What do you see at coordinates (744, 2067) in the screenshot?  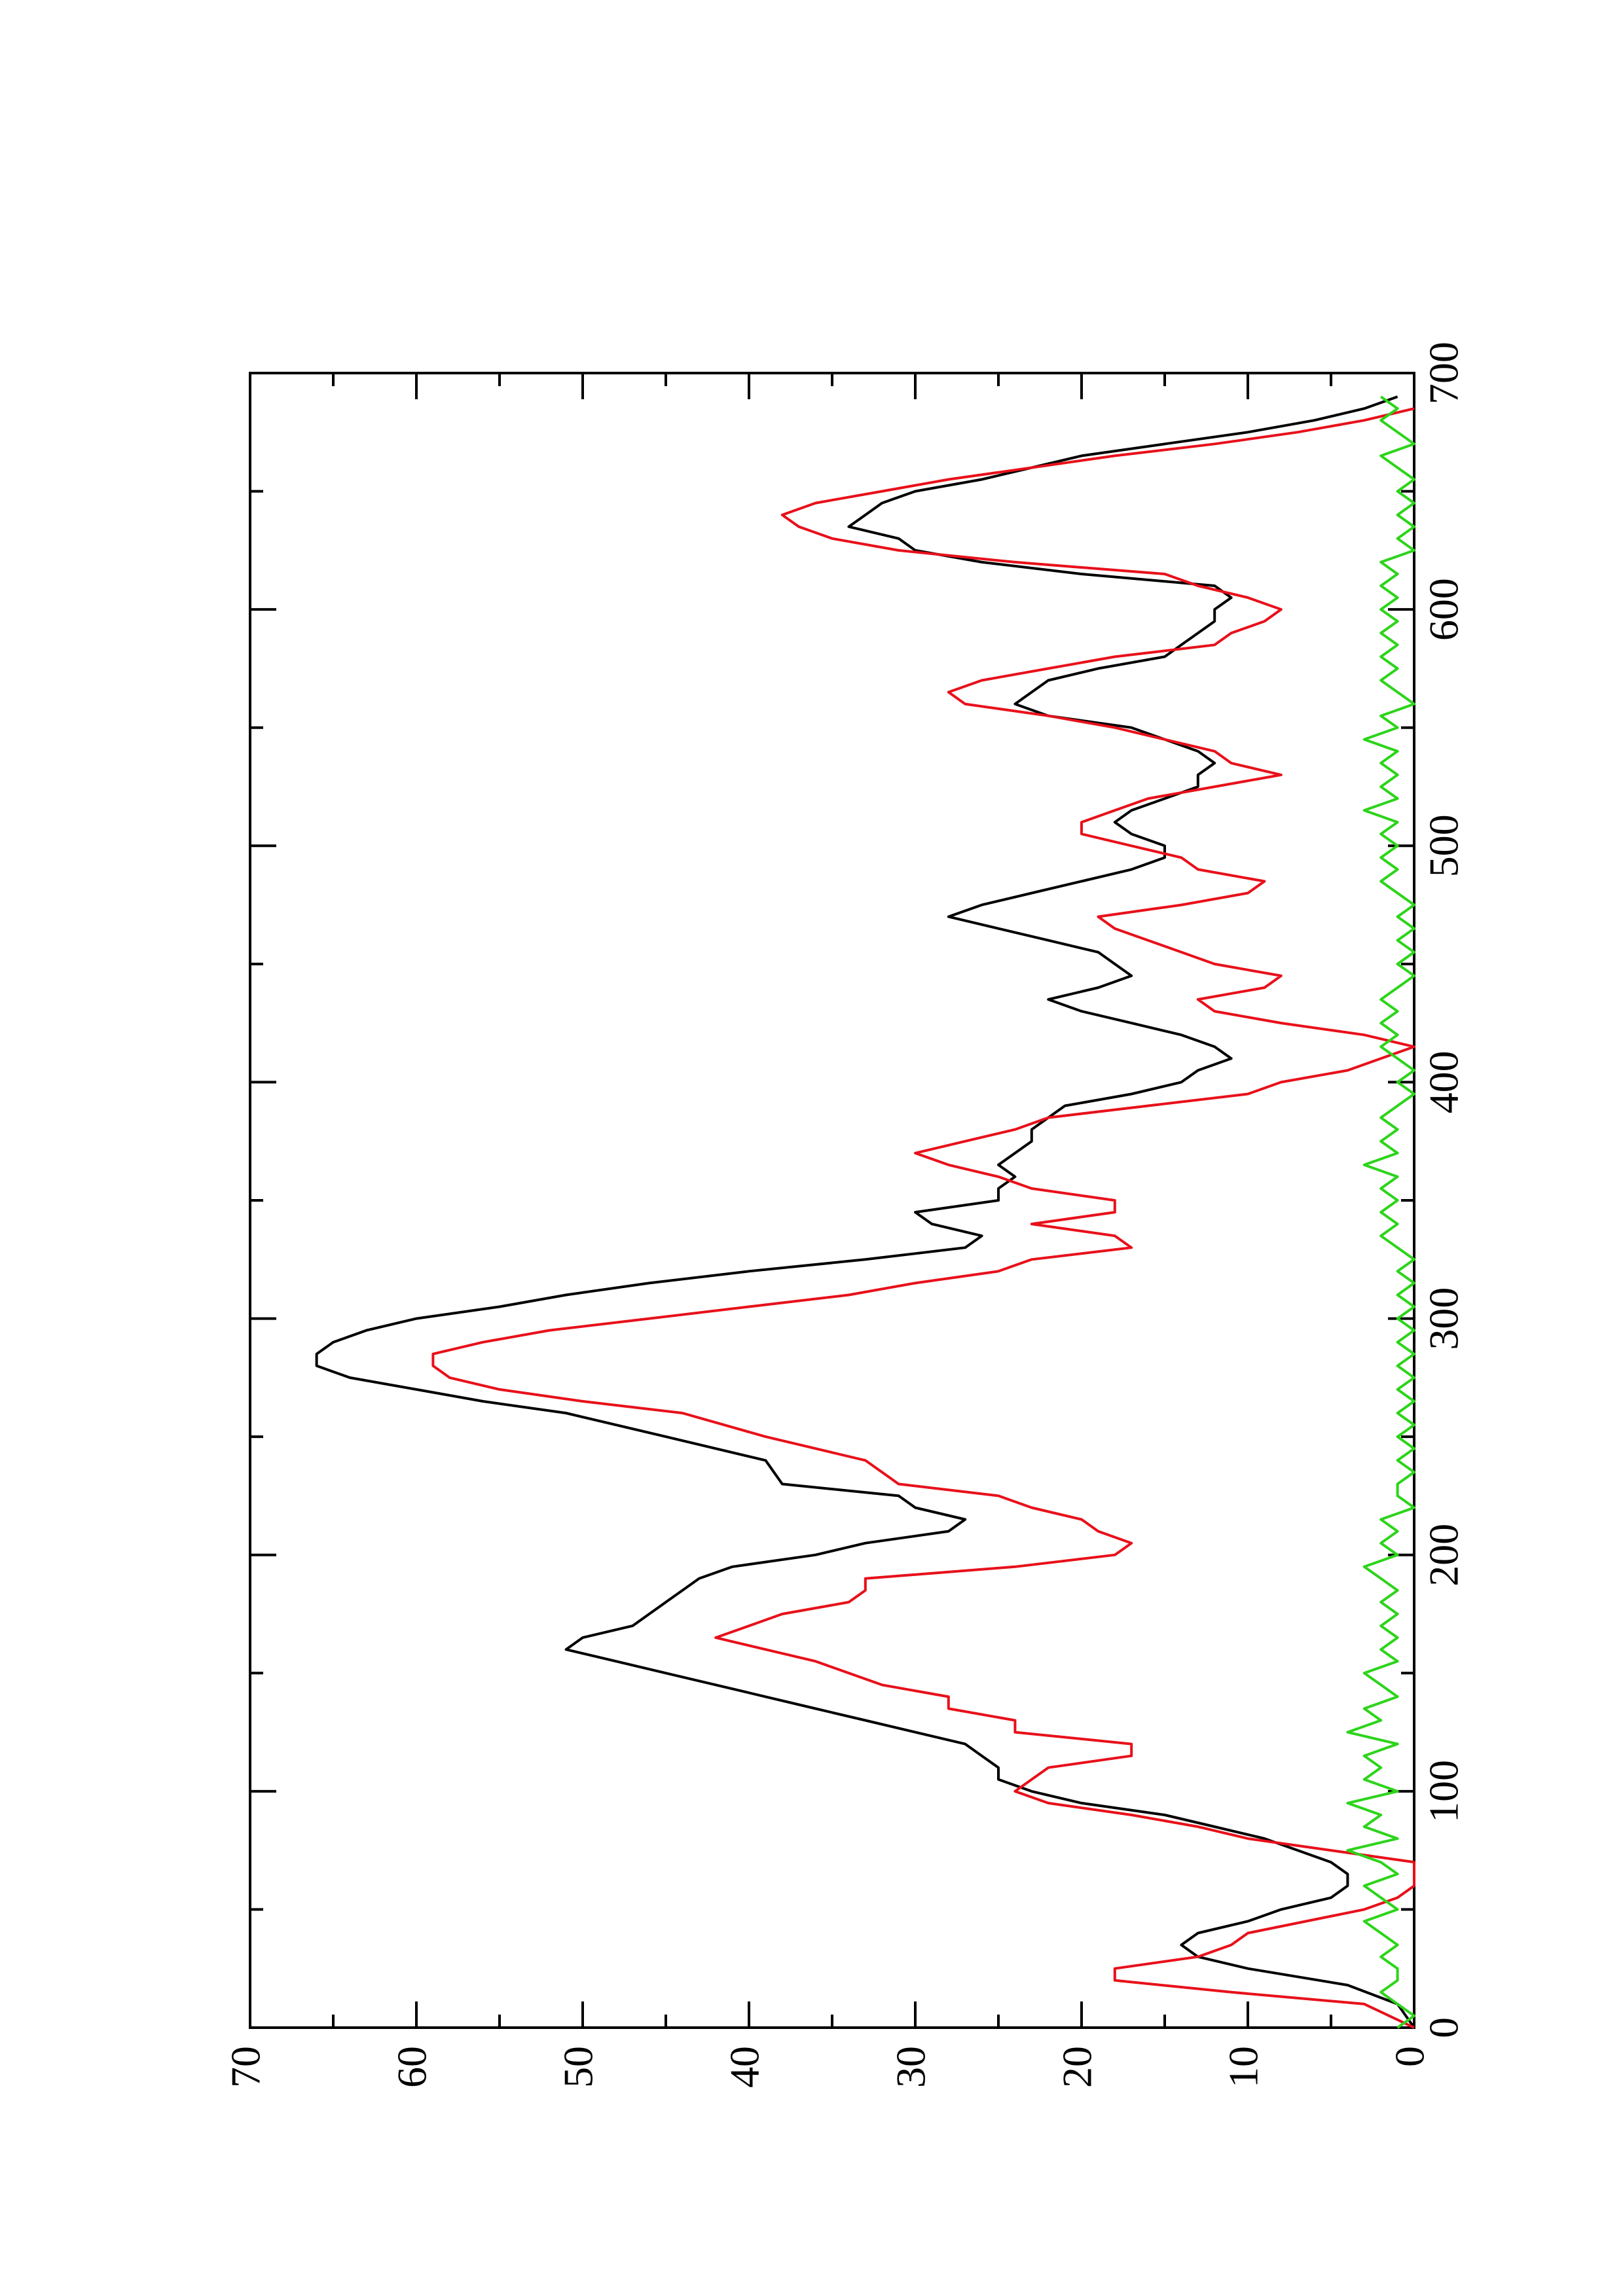 I see `y-tick-label: 40` at bounding box center [744, 2067].